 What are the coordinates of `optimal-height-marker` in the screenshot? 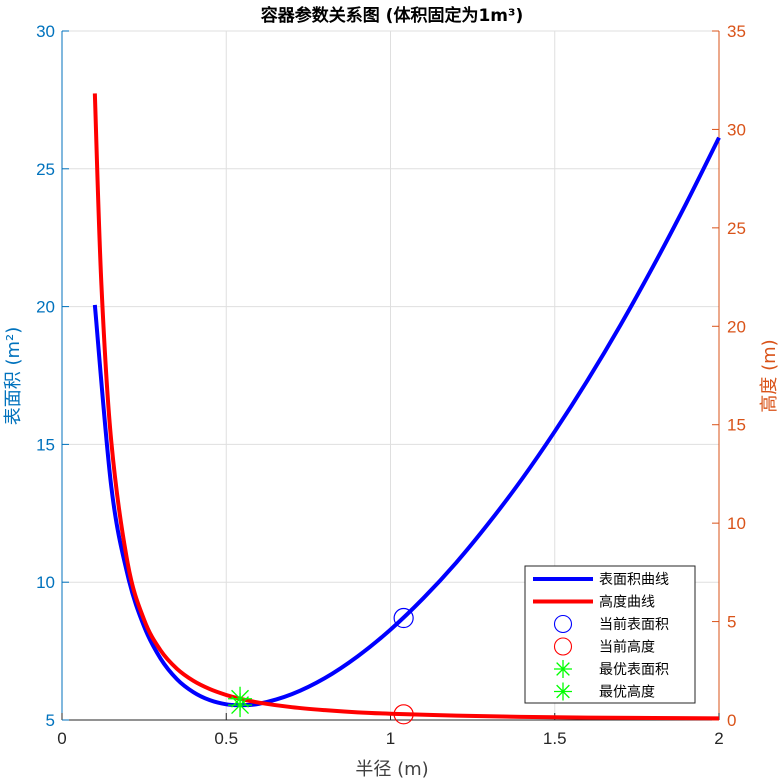 It's located at (240, 698).